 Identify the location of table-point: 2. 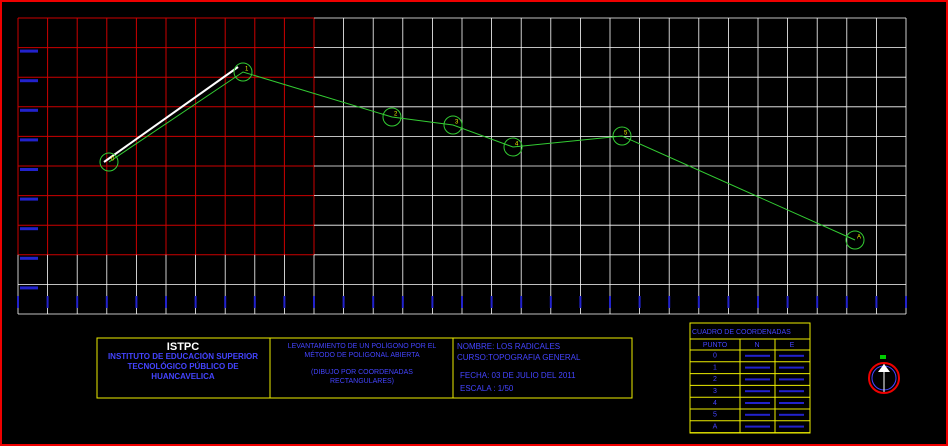
(715, 379).